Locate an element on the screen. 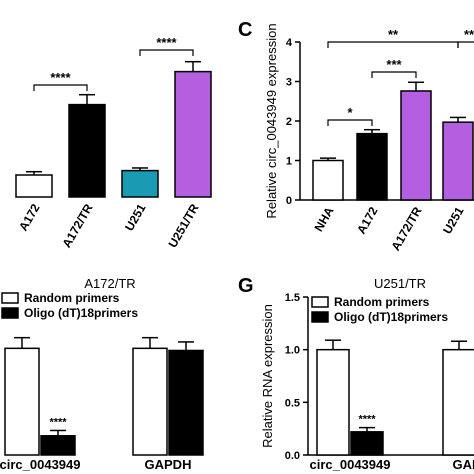  y-tick-label: 1 is located at coordinates (289, 162).